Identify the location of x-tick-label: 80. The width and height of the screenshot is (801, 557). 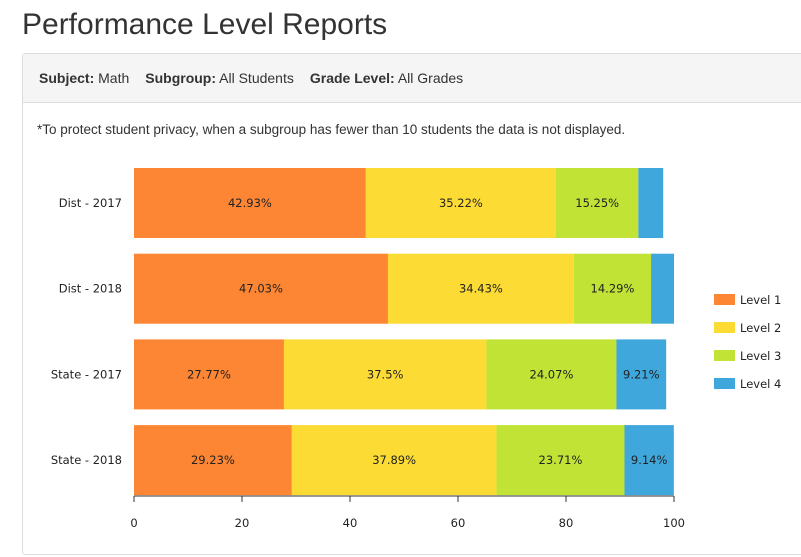
(566, 523).